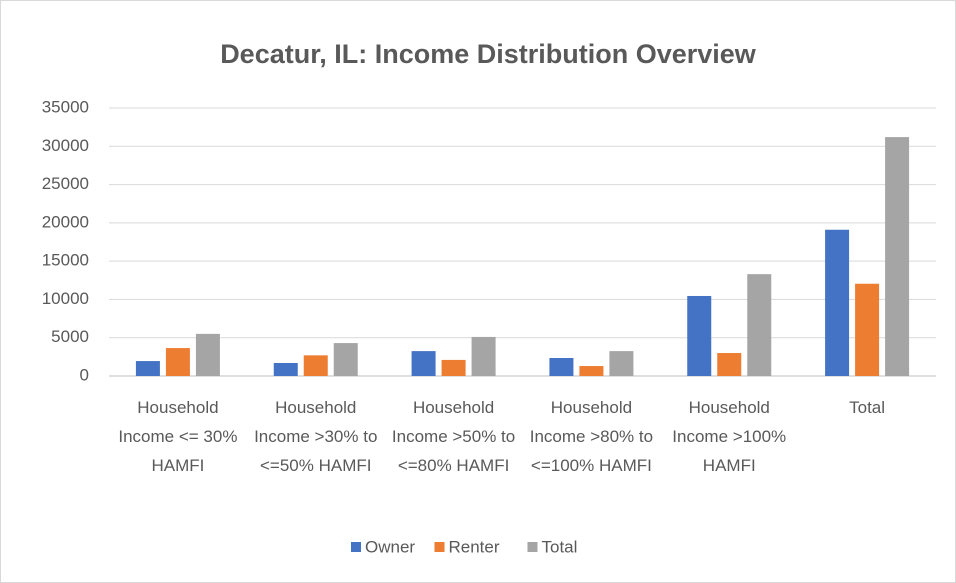 This screenshot has height=583, width=956. I want to click on x-tick-label: Household Income <= 30% HAMFI, so click(178, 436).